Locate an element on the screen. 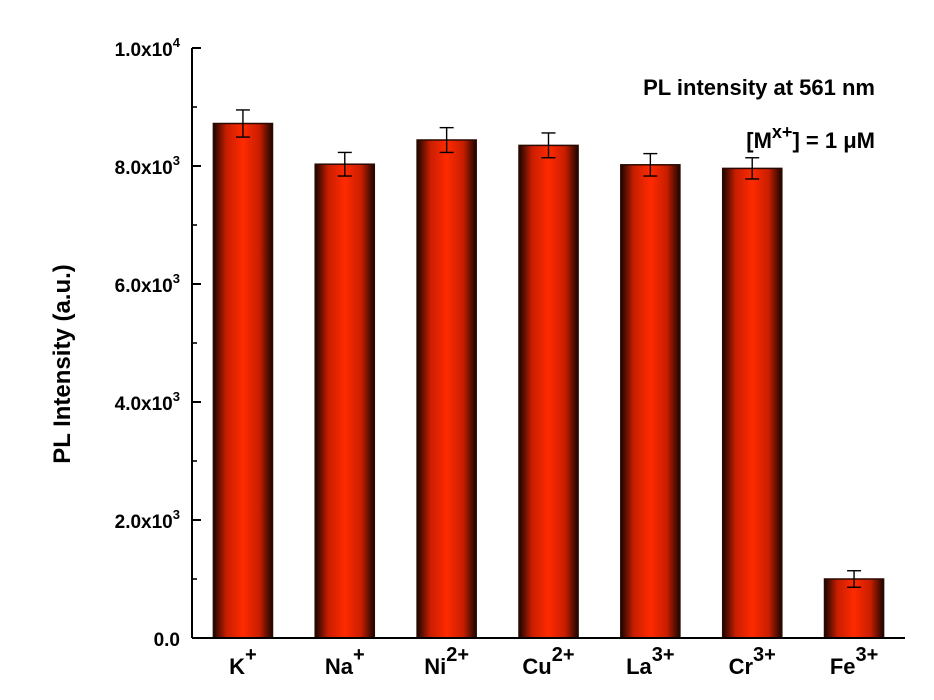 The height and width of the screenshot is (700, 934). x-tick-base: La is located at coordinates (639, 666).